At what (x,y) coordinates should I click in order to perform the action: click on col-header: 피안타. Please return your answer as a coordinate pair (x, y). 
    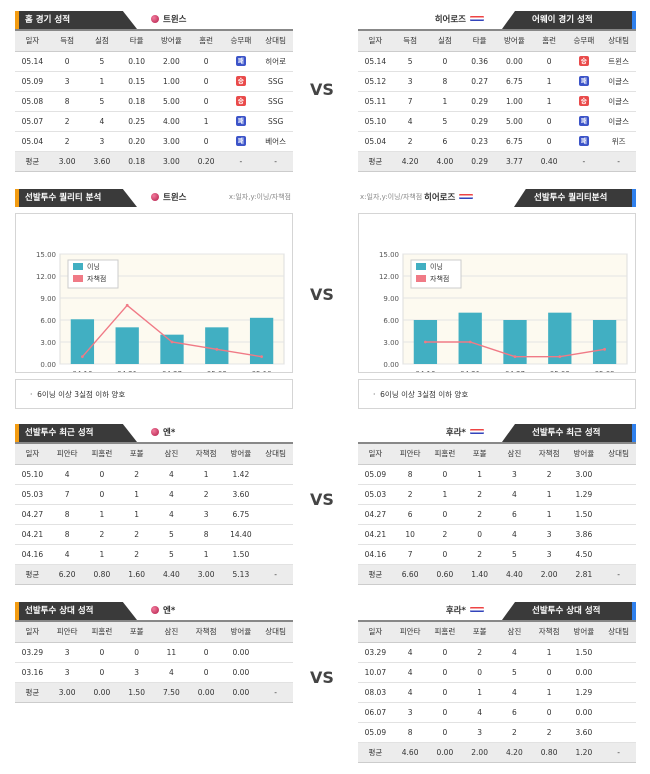
    Looking at the image, I should click on (67, 453).